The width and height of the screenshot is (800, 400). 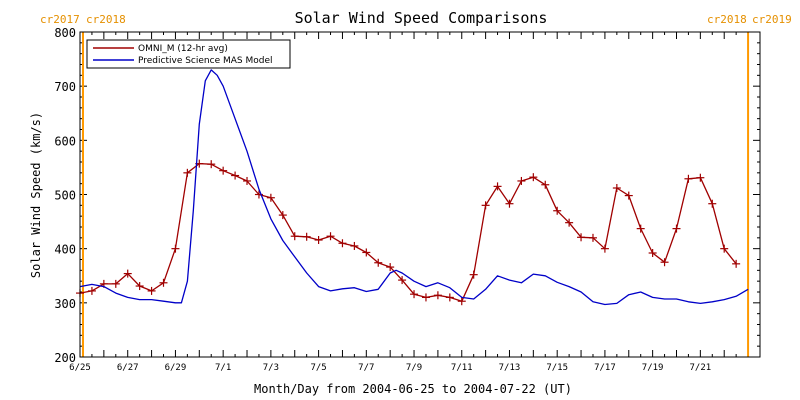 I want to click on y-tick-label: 400, so click(x=65, y=250).